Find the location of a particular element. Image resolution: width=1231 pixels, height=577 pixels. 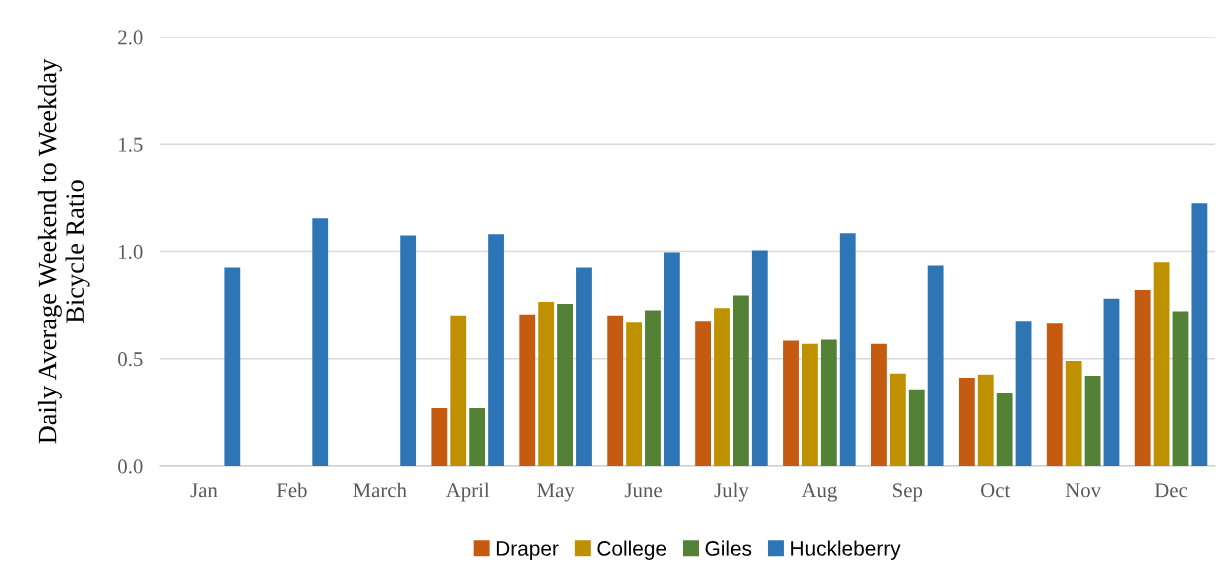

x-tick-label: Sep is located at coordinates (908, 492).